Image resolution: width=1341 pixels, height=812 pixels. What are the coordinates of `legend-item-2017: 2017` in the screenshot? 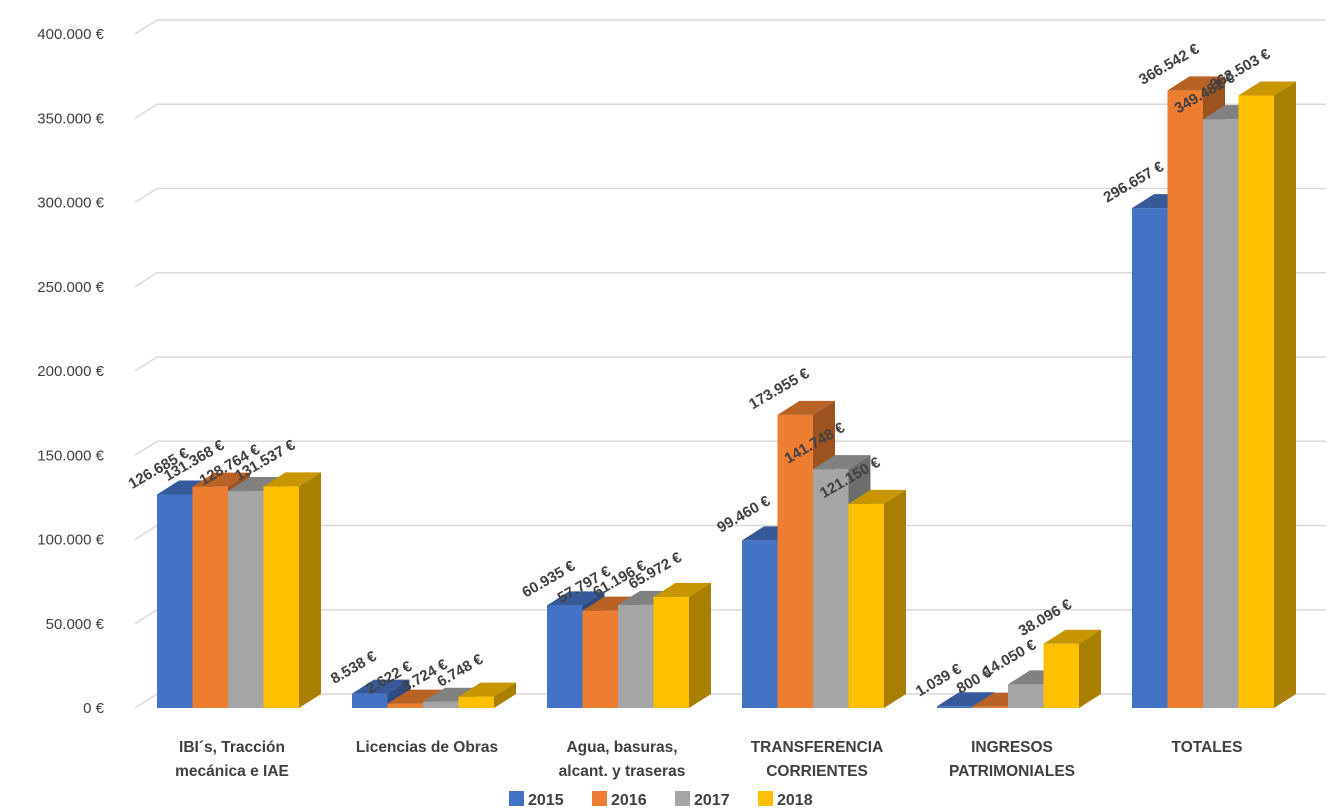 It's located at (702, 800).